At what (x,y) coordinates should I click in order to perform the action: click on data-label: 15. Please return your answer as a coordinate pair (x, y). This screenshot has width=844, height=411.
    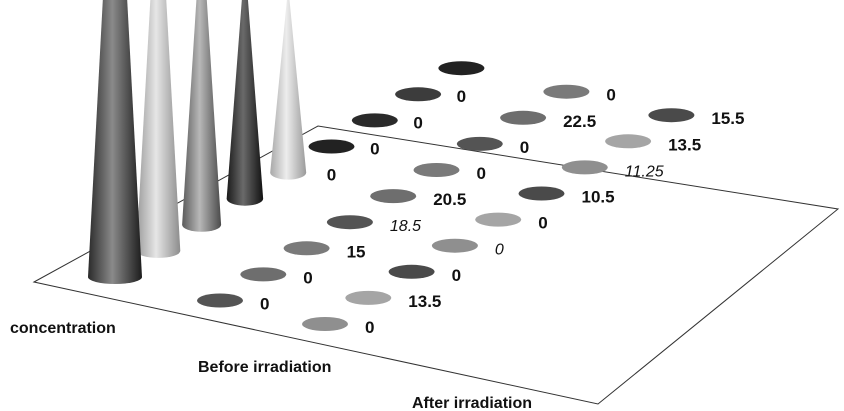
    Looking at the image, I should click on (356, 251).